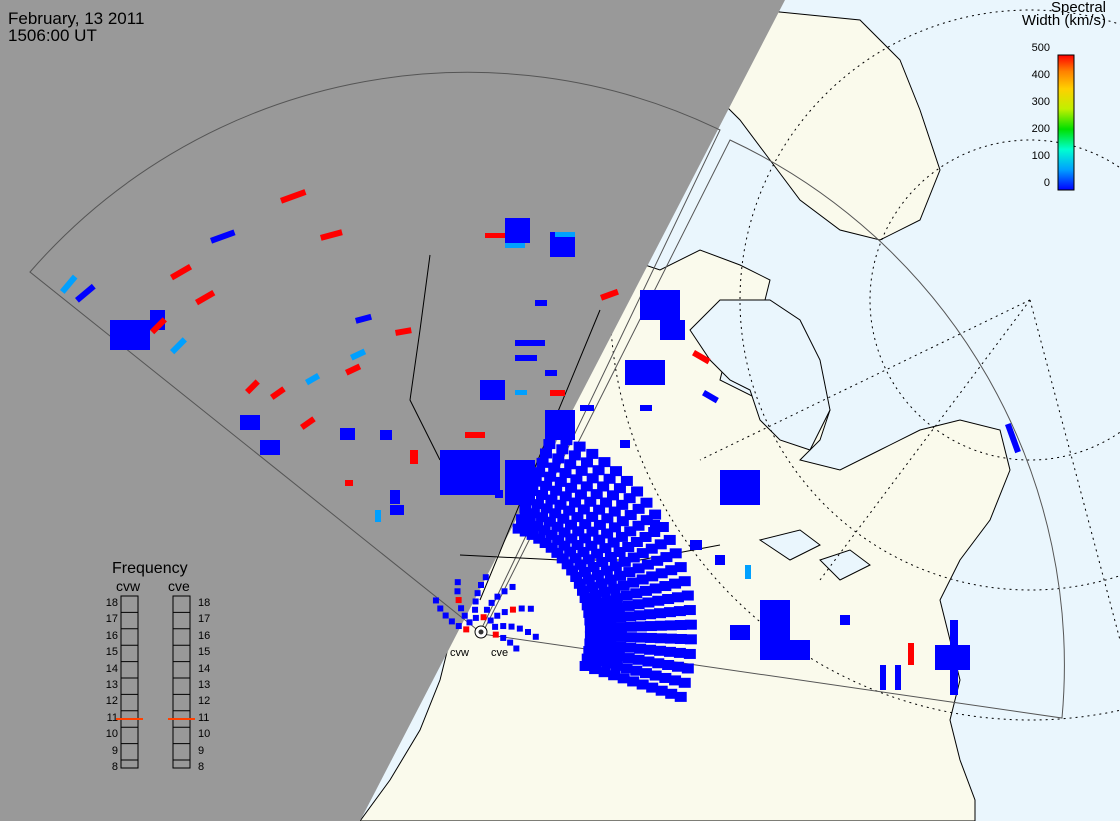  I want to click on frequency-scale-label: 17, so click(111, 619).